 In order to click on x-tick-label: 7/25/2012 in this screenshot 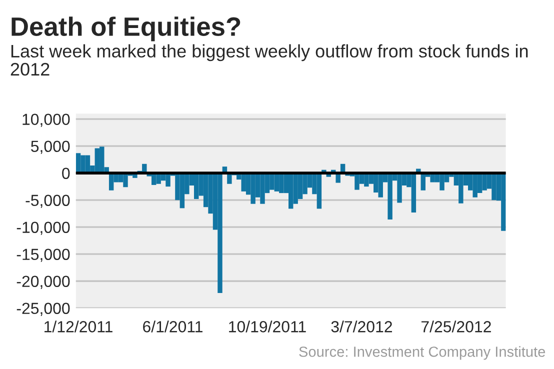, I will do `click(456, 326)`.